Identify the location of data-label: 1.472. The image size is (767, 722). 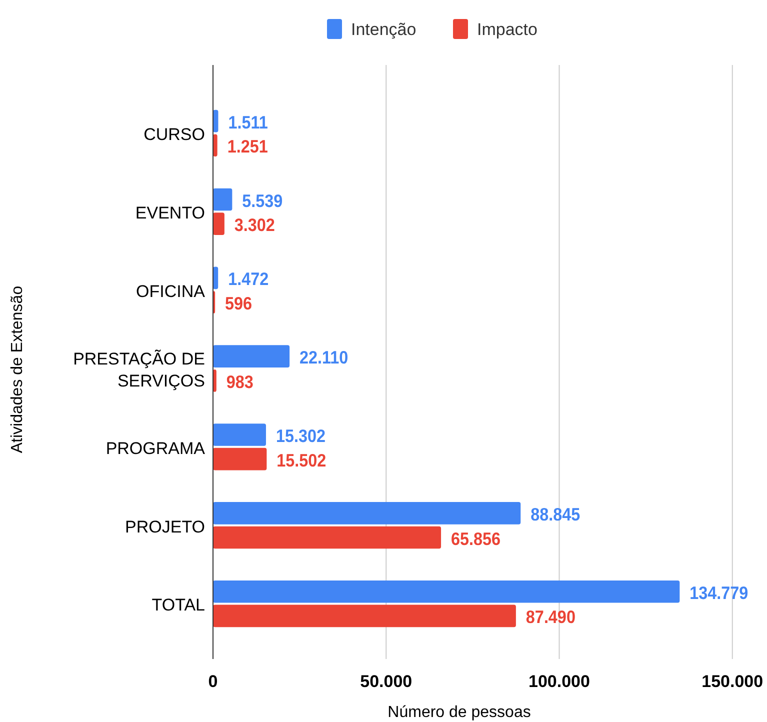
(248, 279).